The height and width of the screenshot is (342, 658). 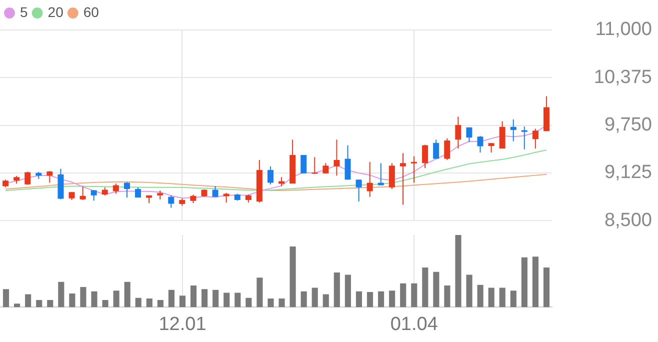 I want to click on y-tick-label: 9,750, so click(x=628, y=125).